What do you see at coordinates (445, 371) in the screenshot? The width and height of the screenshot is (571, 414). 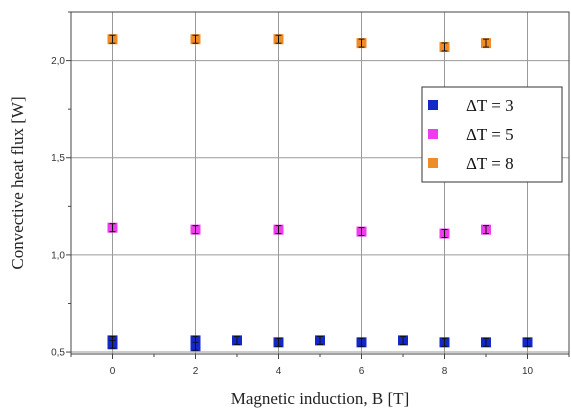 I see `x-tick-label: 8` at bounding box center [445, 371].